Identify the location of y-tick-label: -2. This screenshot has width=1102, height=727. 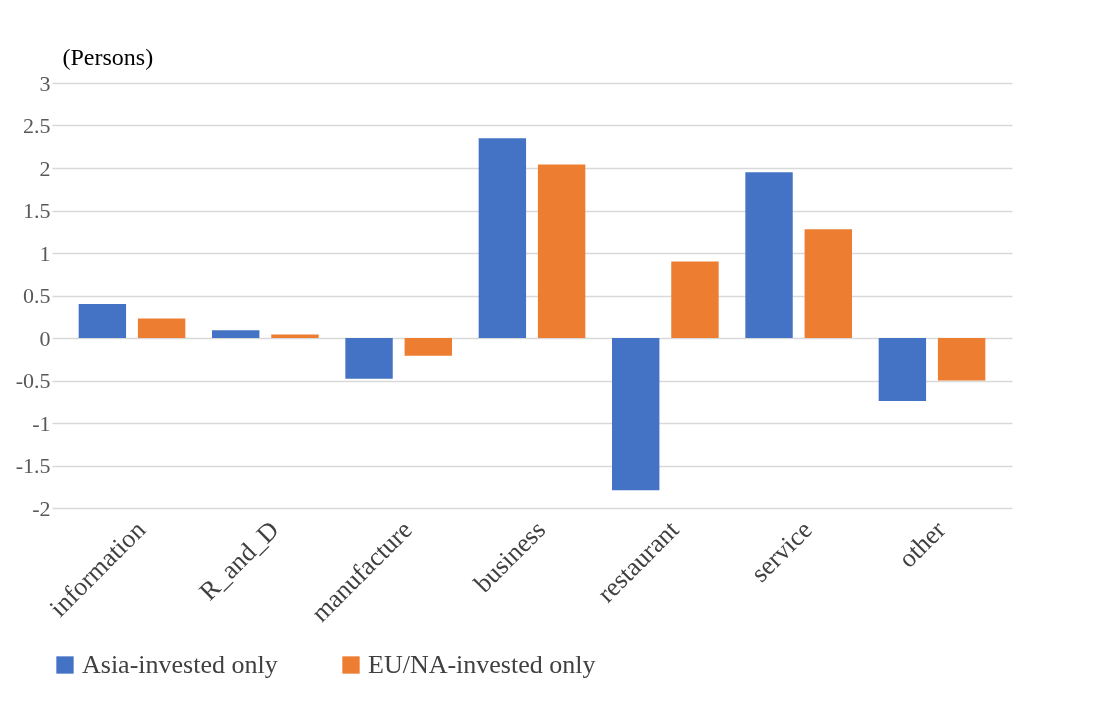
(41, 508).